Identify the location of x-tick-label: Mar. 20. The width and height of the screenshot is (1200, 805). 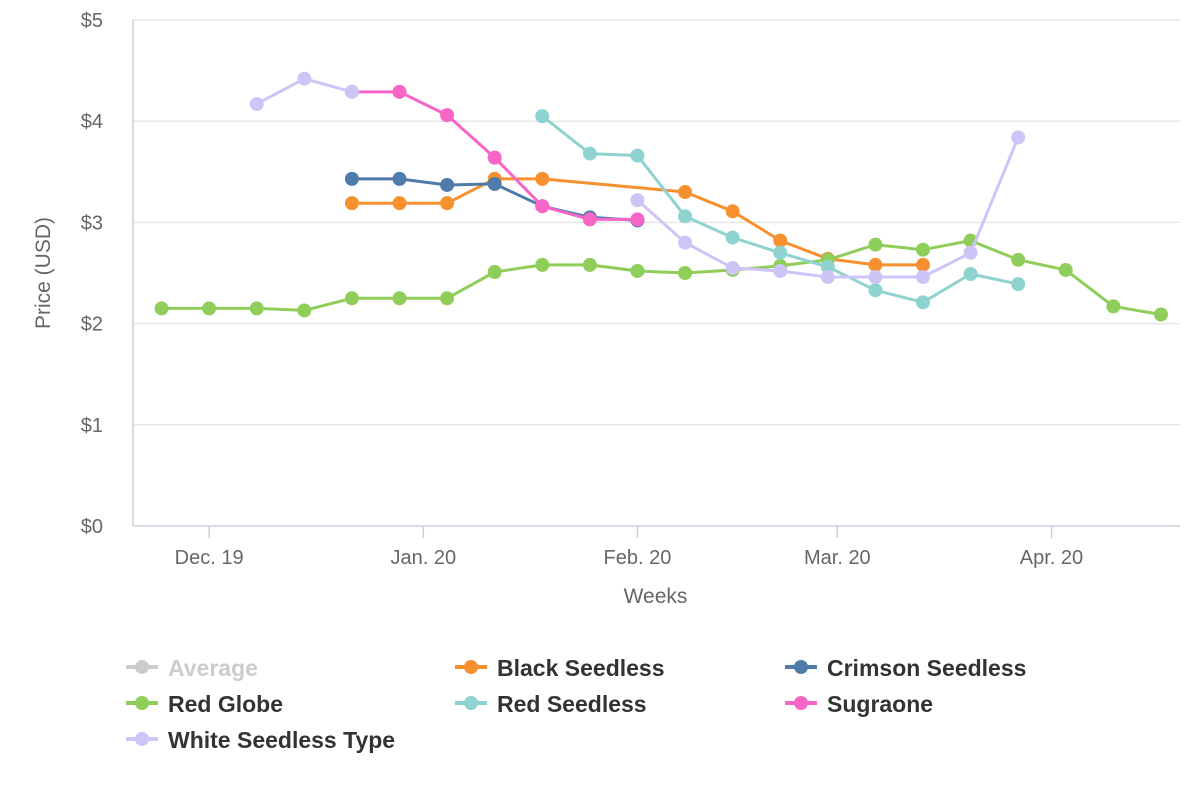
(837, 558).